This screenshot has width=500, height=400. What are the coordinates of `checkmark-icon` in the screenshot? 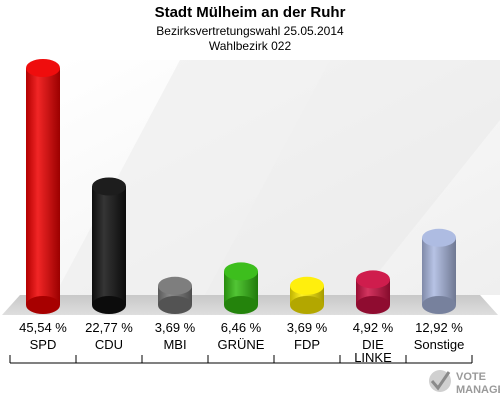 It's located at (440, 381).